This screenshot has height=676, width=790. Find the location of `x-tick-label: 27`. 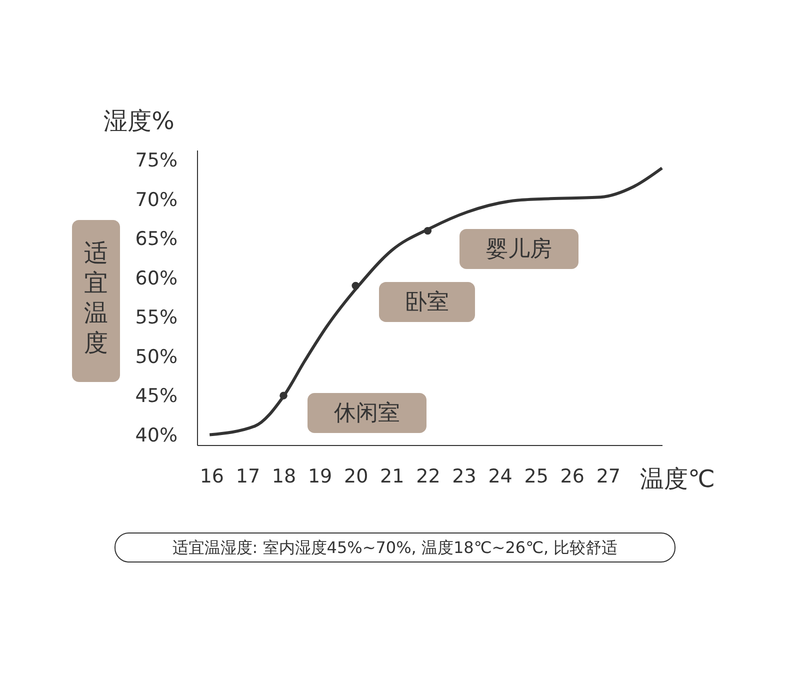

x-tick-label: 27 is located at coordinates (608, 477).